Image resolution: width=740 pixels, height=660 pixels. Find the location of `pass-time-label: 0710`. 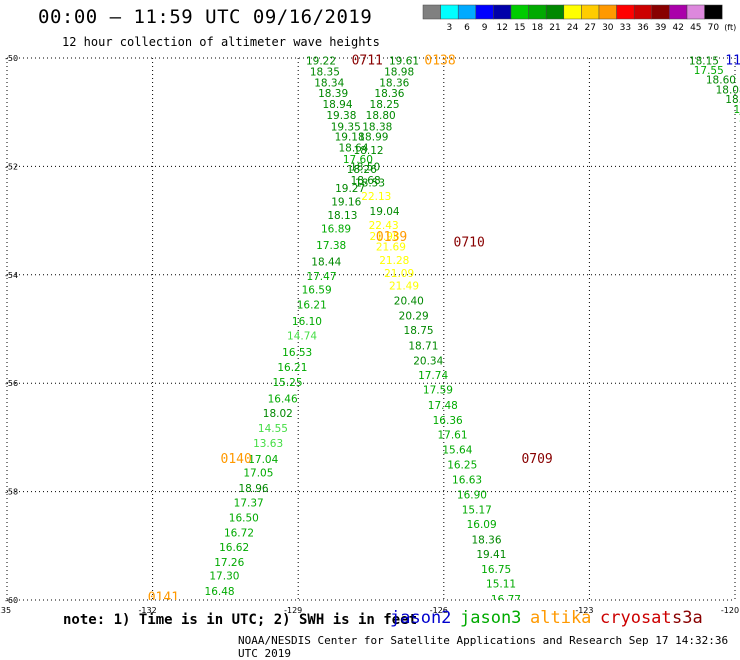

pass-time-label: 0710 is located at coordinates (469, 242).